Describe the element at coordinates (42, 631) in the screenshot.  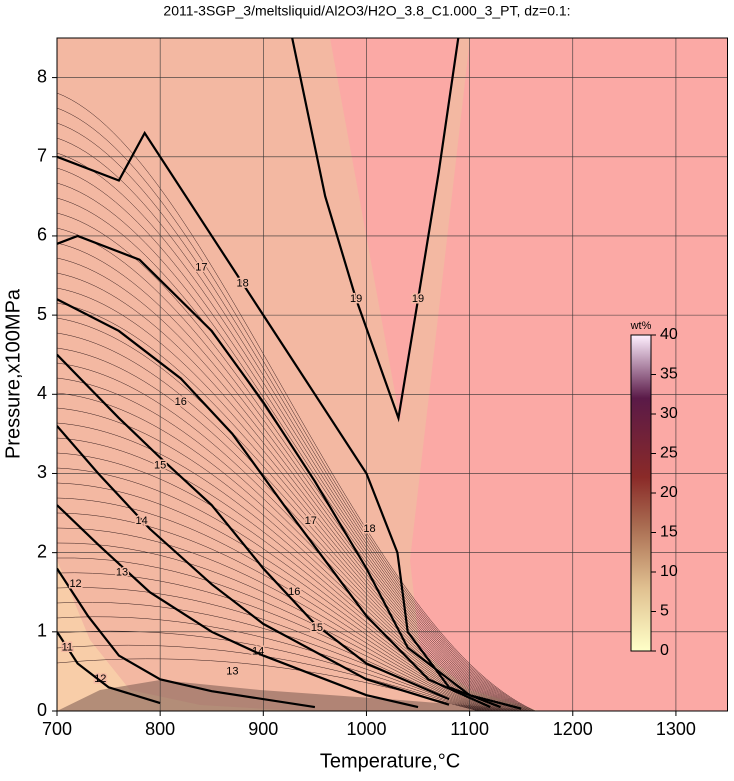
I see `y-tick-label: 1` at that location.